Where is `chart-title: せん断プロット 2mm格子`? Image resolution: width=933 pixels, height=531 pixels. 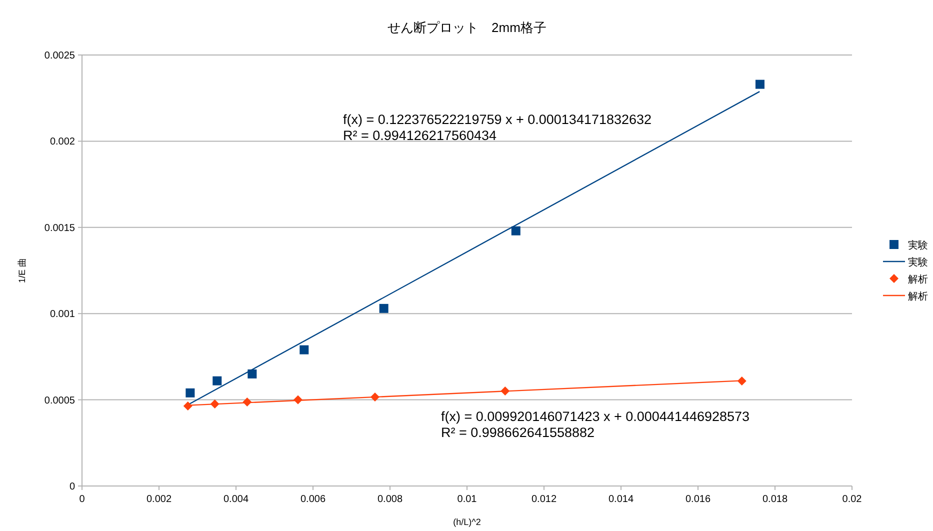 chart-title: せん断プロット 2mm格子 is located at coordinates (467, 27).